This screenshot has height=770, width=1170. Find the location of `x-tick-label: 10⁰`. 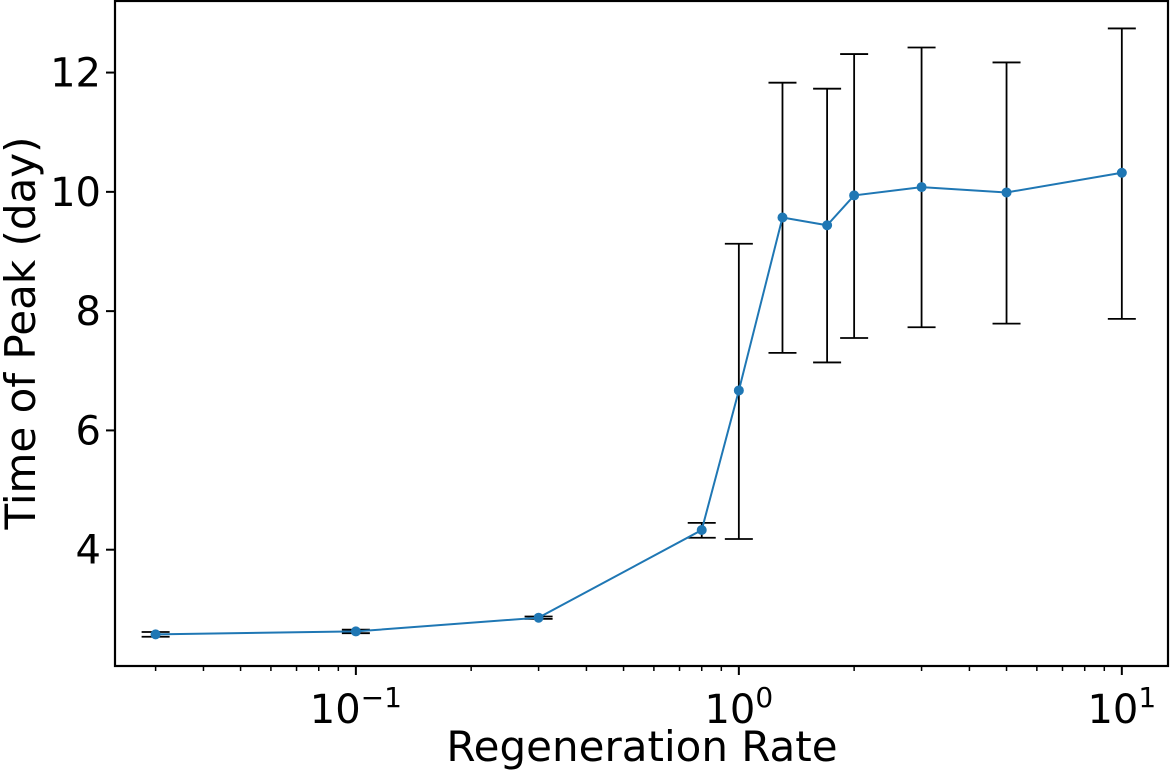

x-tick-label: 10⁰ is located at coordinates (738, 707).